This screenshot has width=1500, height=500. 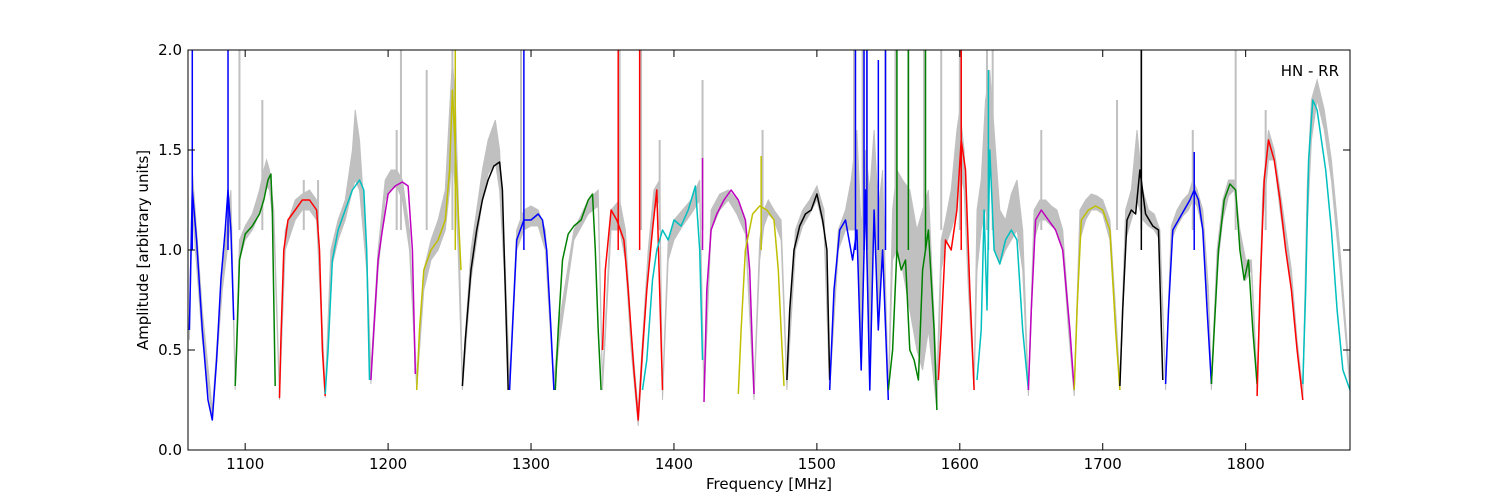 I want to click on y-tick-label: 1.0, so click(x=170, y=250).